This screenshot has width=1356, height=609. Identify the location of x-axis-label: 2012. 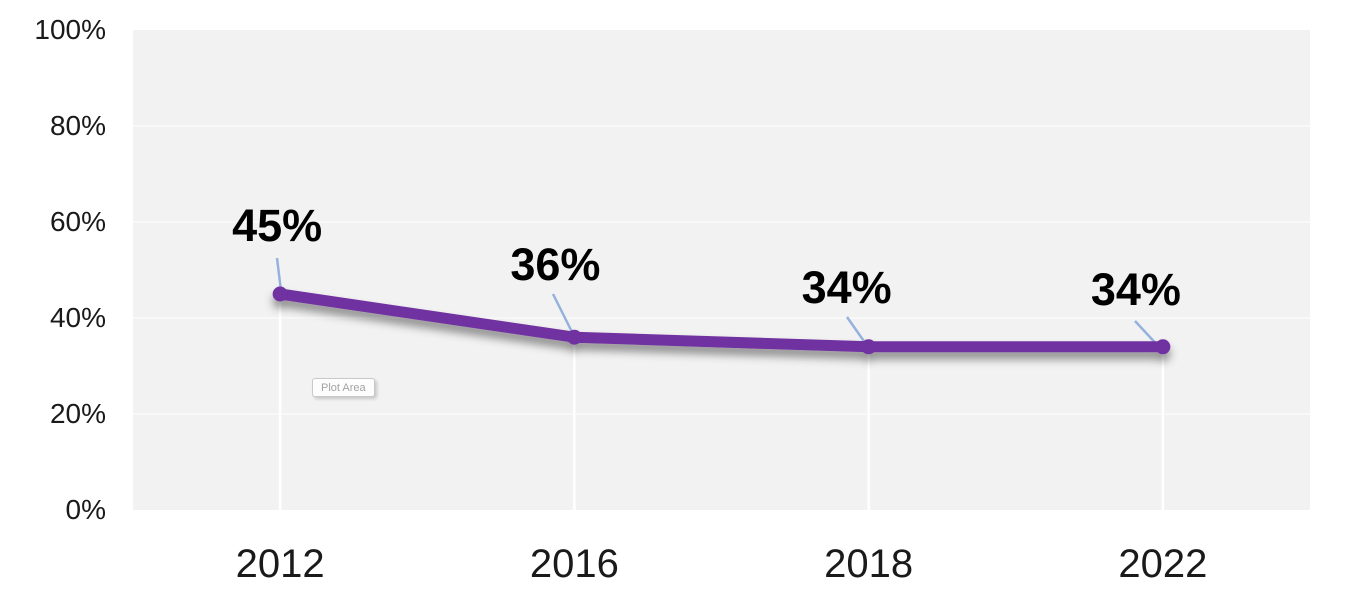
(280, 564).